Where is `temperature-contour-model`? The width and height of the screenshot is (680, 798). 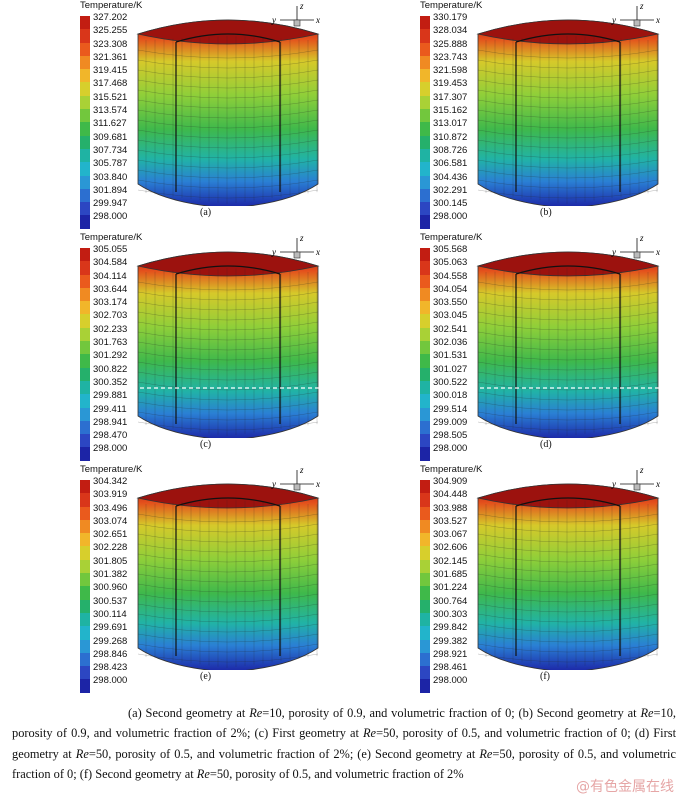 temperature-contour-model is located at coordinates (570, 344).